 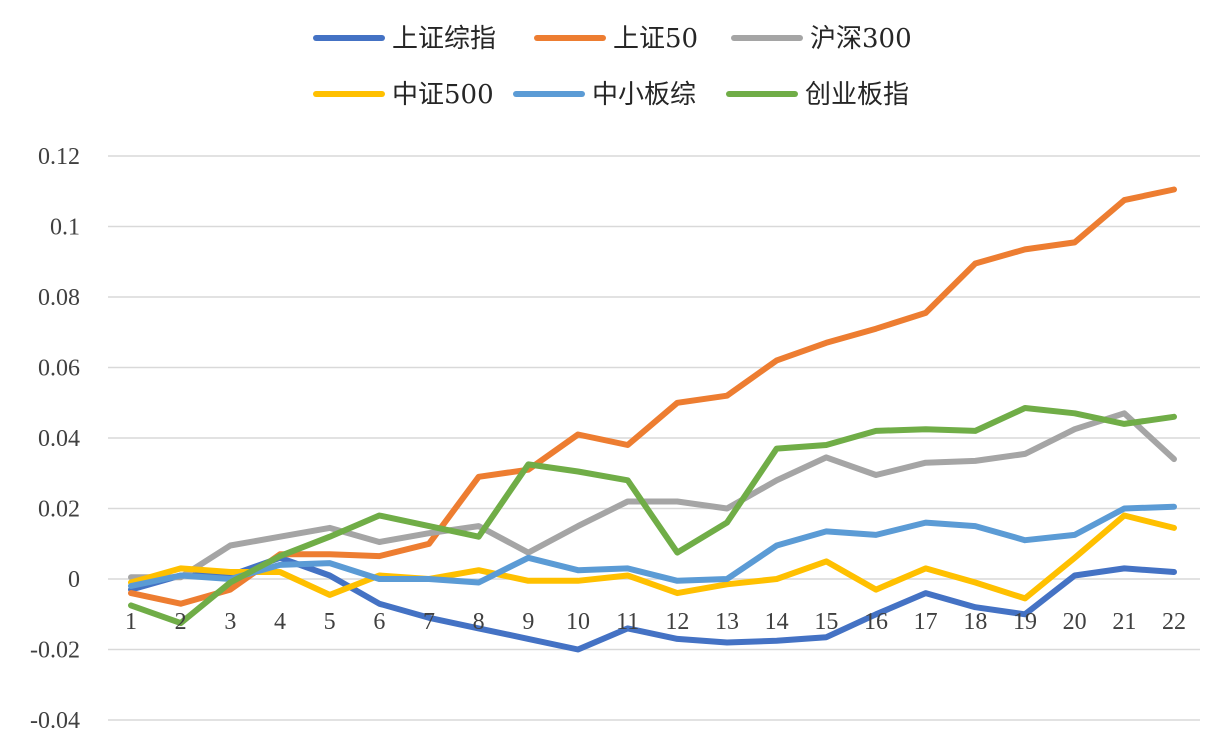 I want to click on y-axis: 0.12 0.1 0.08 0.06 0.04 0.02 0 -0.02 -0.04, so click(x=55, y=439).